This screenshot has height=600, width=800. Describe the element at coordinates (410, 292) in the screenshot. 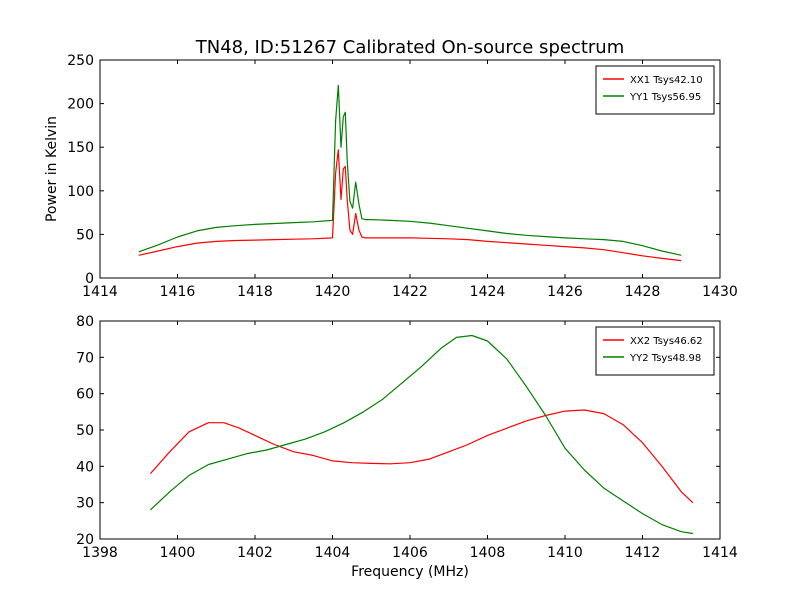

I see `x-tick-label: 1422` at that location.